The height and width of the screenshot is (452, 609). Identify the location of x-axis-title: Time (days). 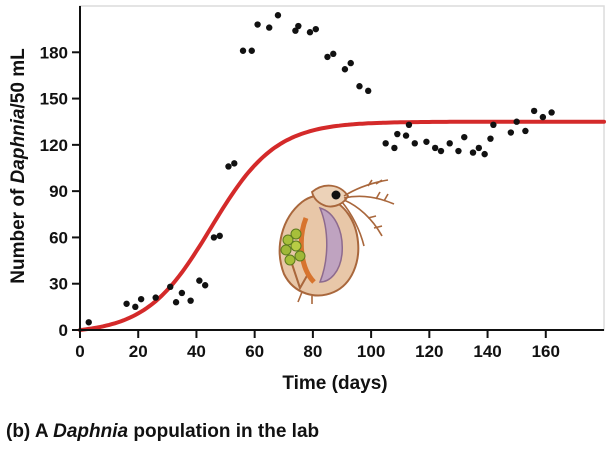
(334, 383).